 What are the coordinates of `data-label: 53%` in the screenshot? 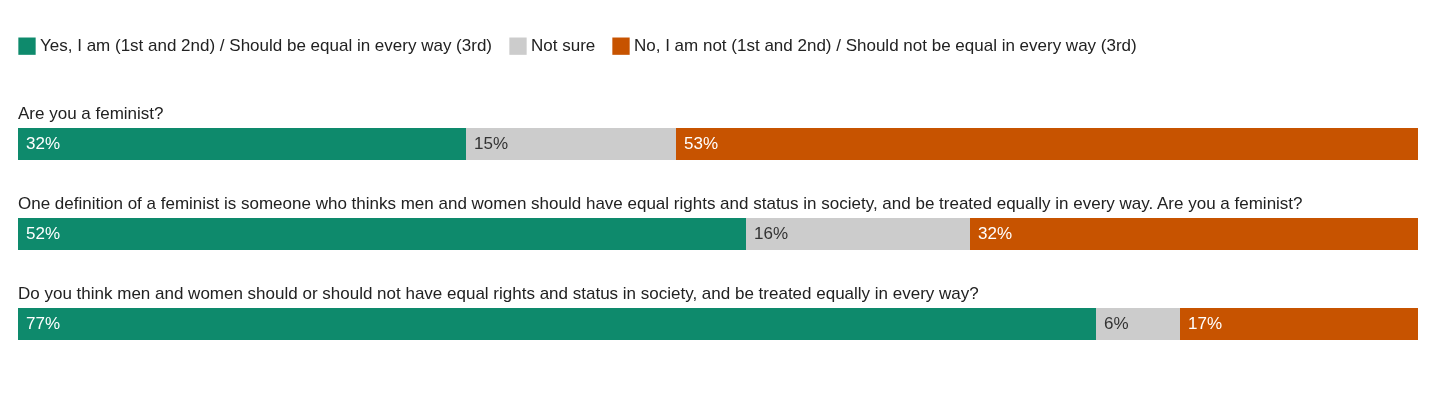 It's located at (701, 143).